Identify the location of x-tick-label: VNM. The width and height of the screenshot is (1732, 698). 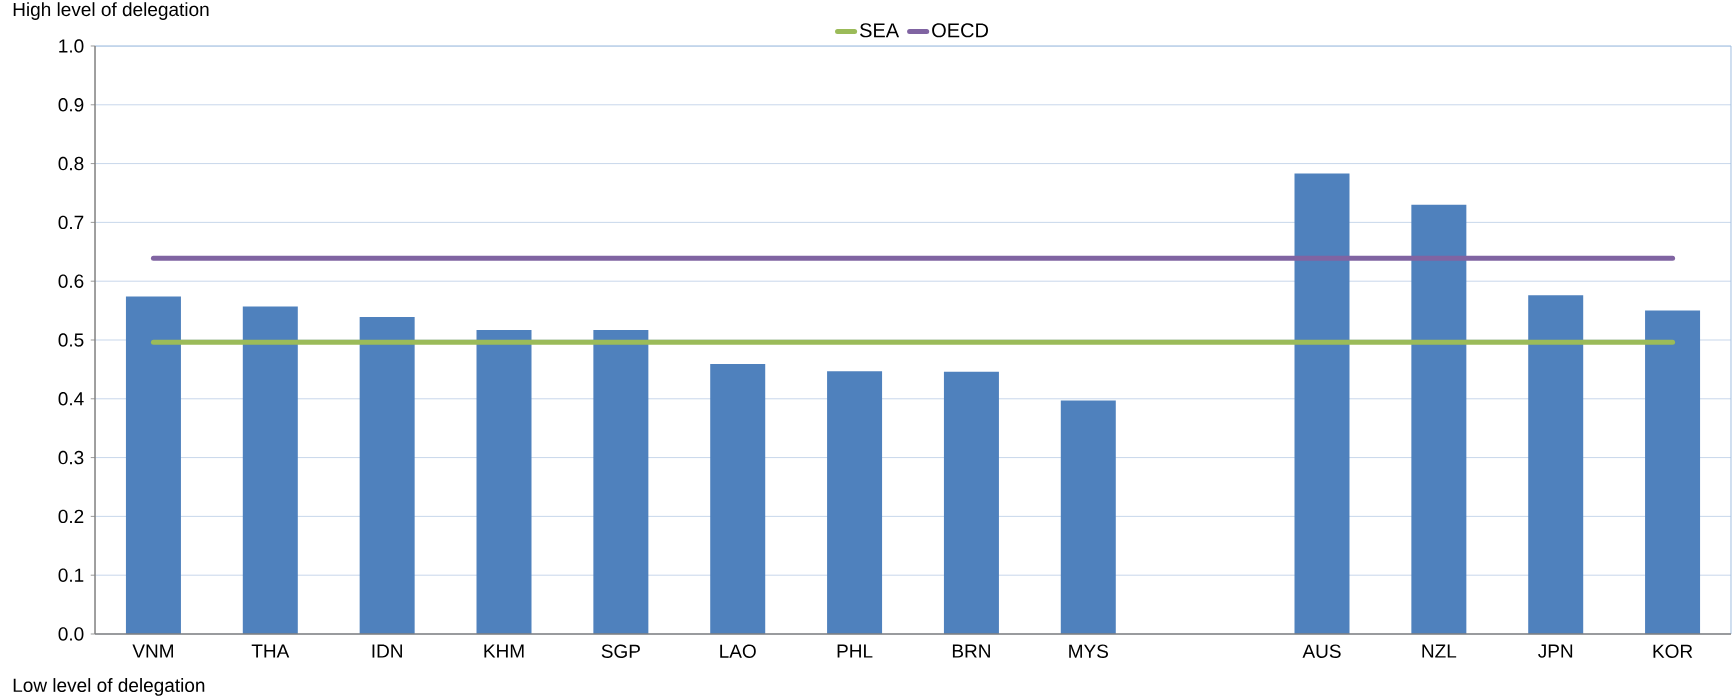
(152, 651).